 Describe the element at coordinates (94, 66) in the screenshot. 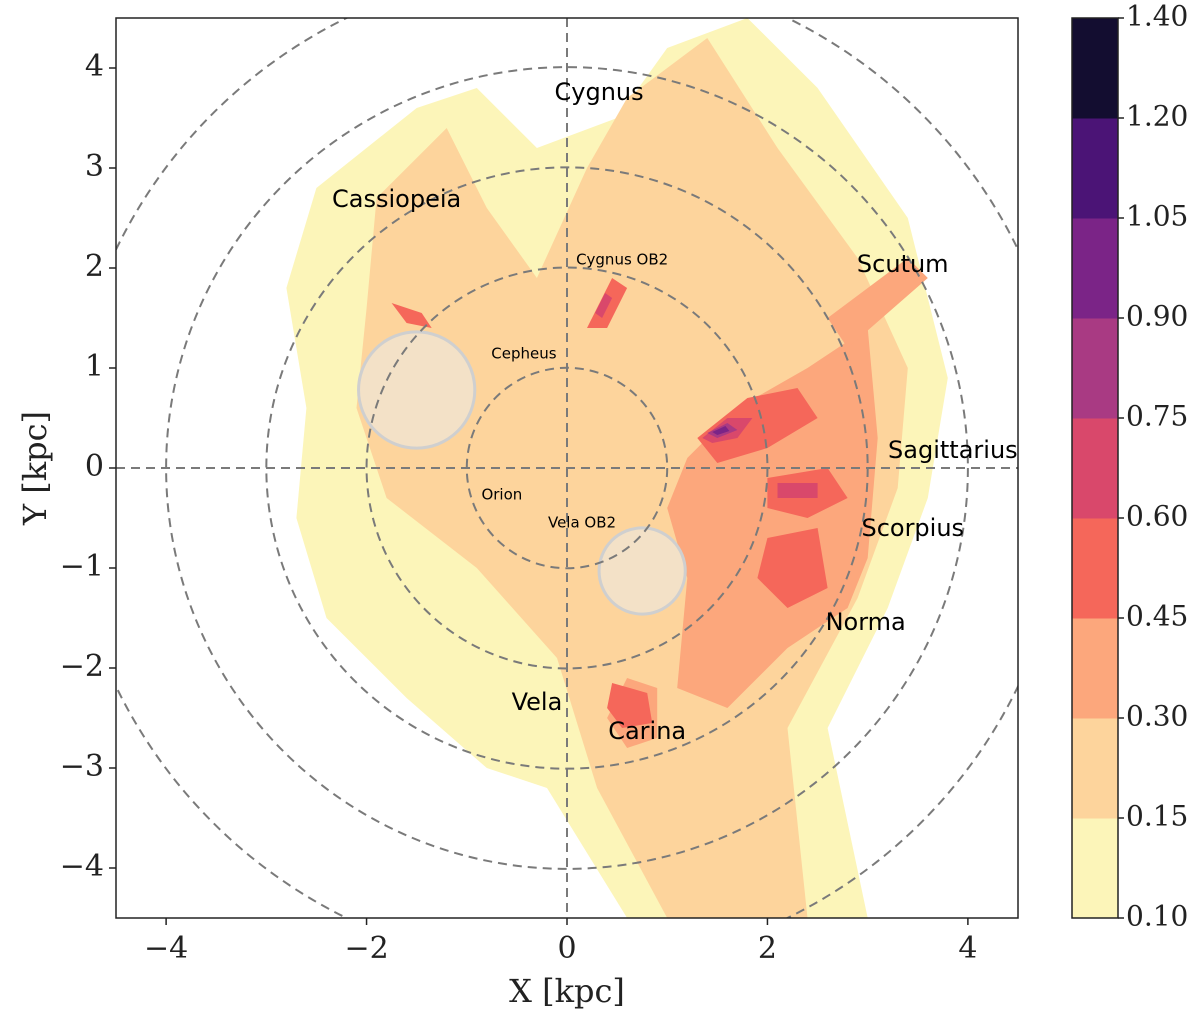

I see `y-tick-label: 4` at that location.